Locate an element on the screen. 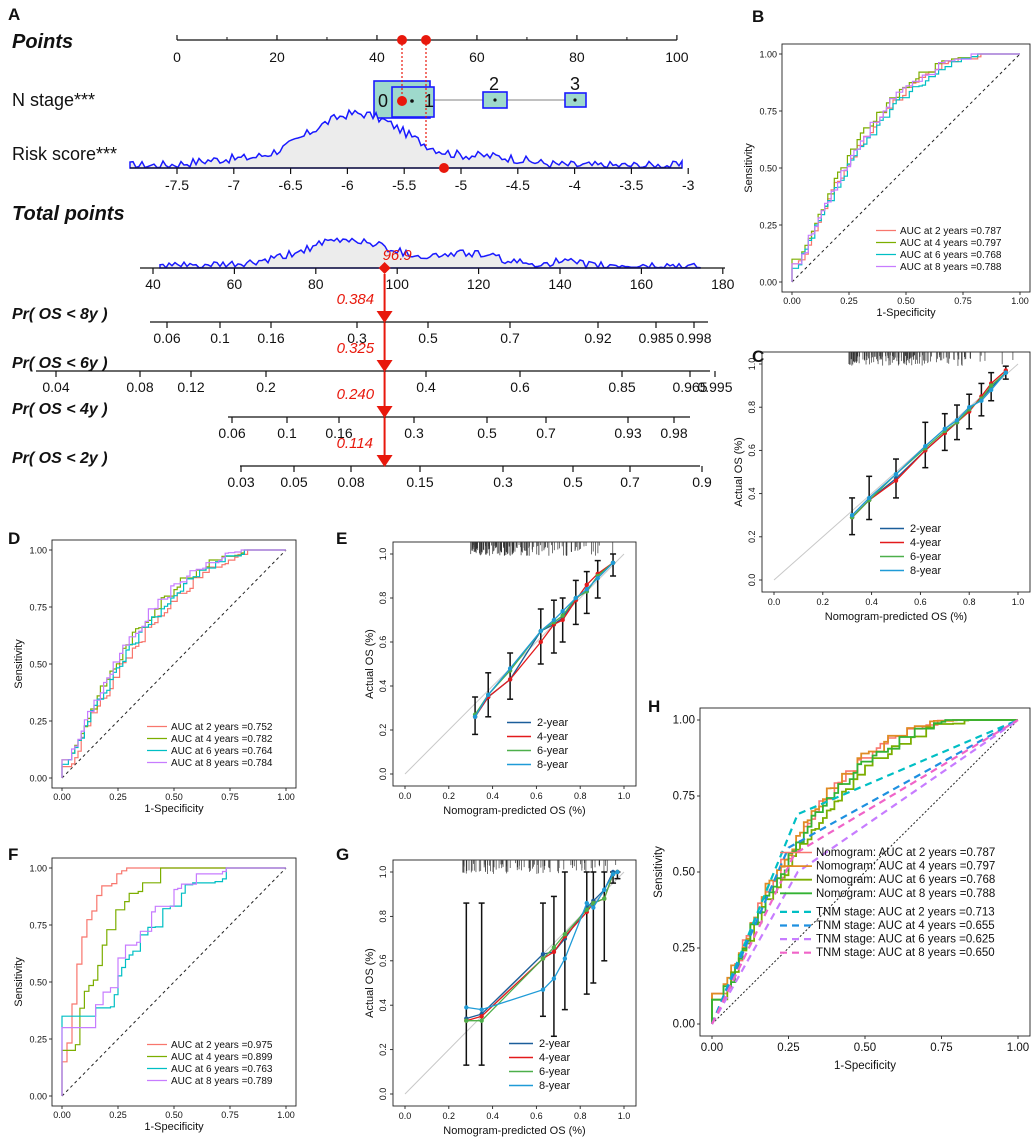  total-points-tick-label: 60 is located at coordinates (235, 284).